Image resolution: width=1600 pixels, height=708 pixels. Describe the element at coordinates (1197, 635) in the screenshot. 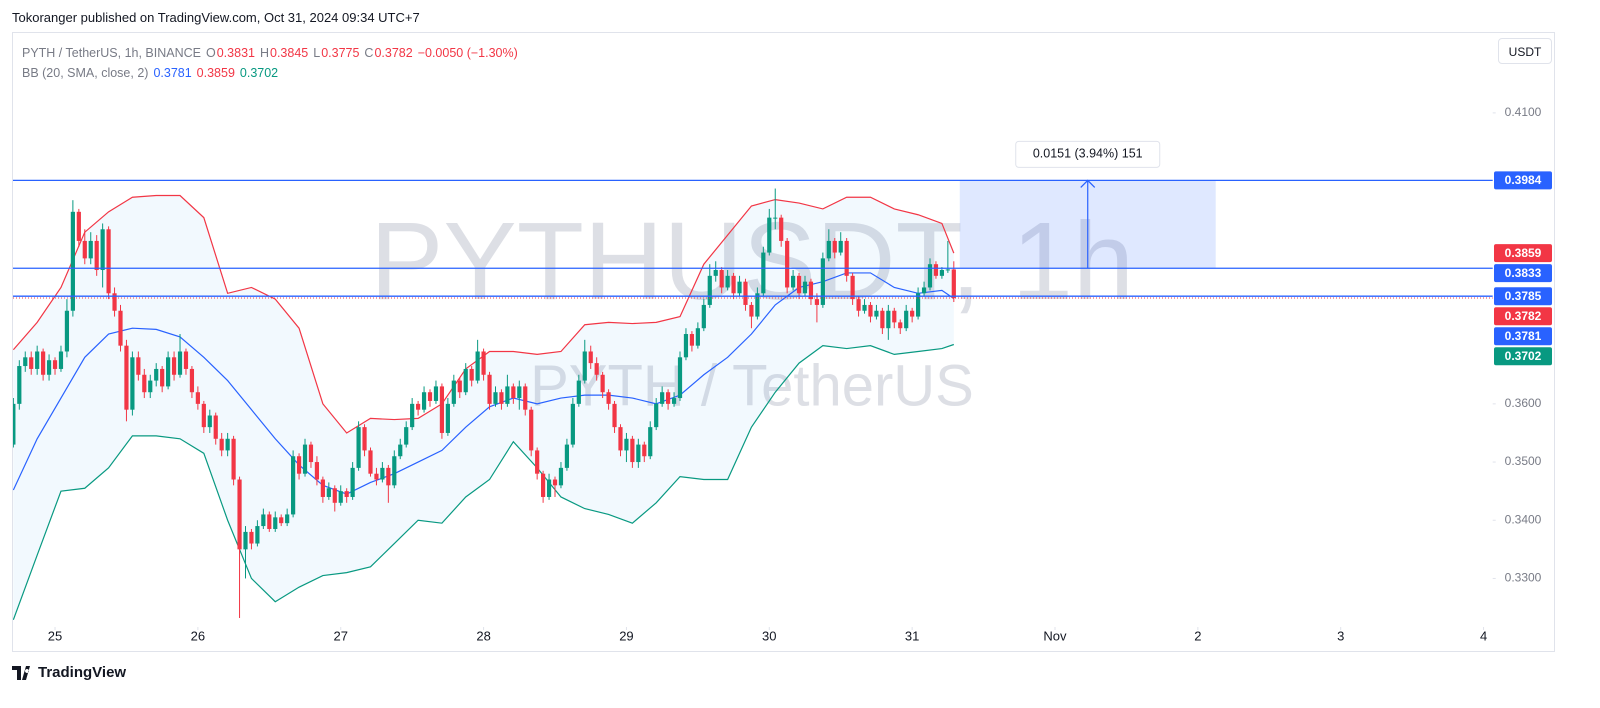

I see `x-tick-label: 2` at that location.